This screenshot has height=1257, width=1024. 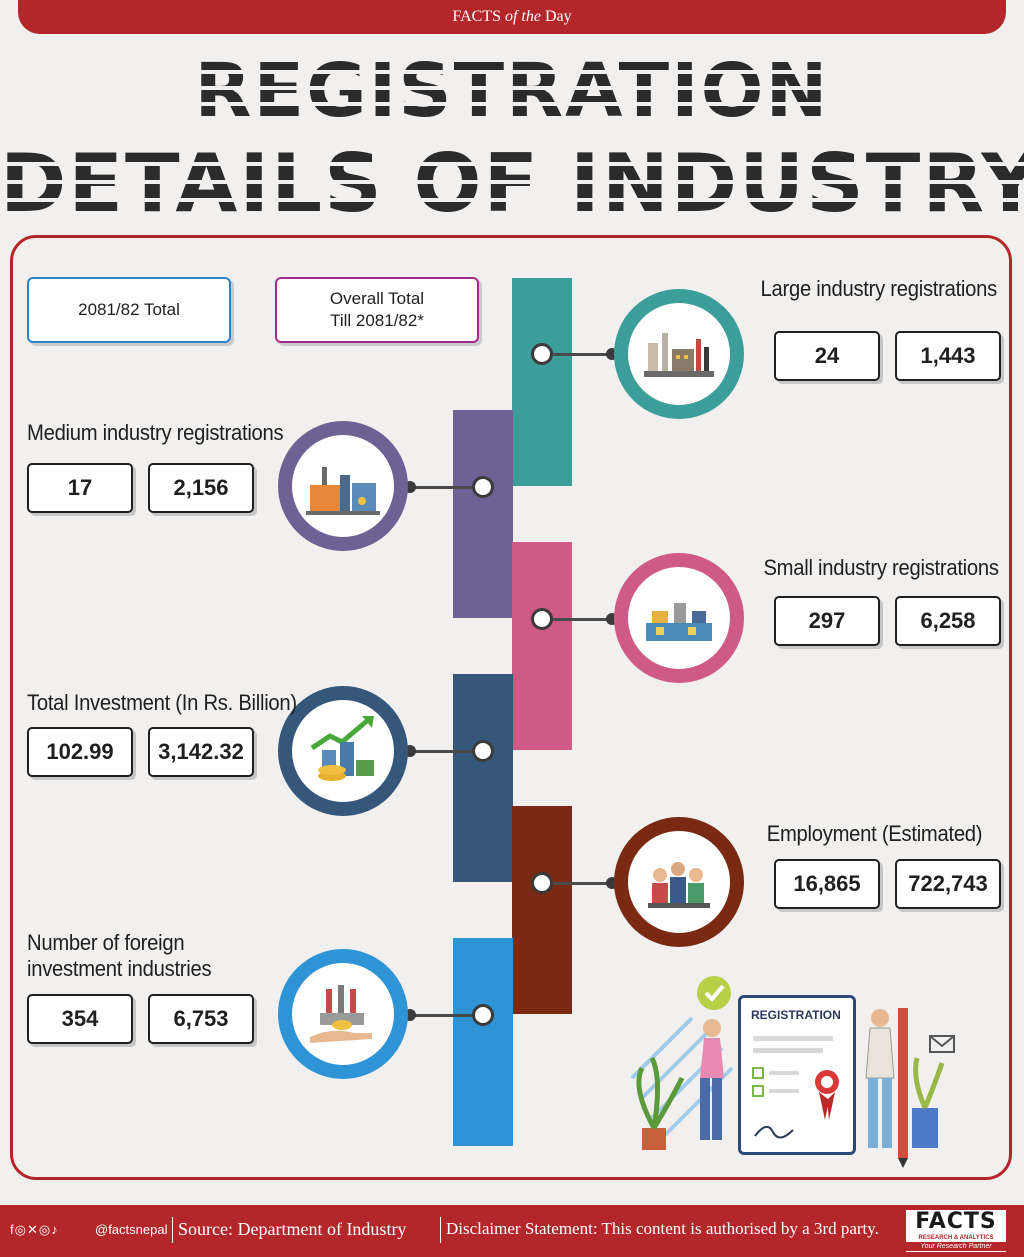 I want to click on timeline-bar-small, so click(x=542, y=646).